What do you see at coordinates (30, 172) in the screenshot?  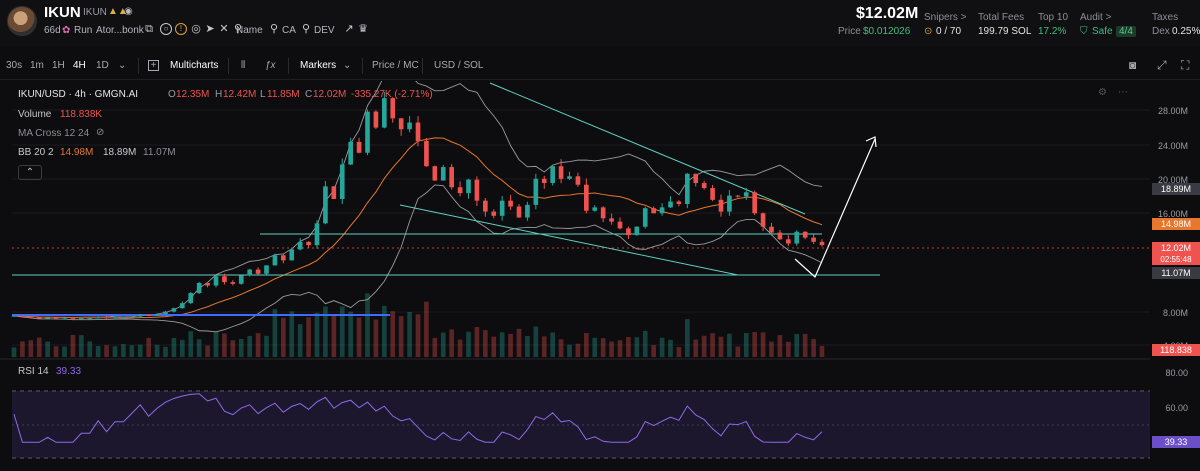 I see `collapse-legend-button: ⌃` at bounding box center [30, 172].